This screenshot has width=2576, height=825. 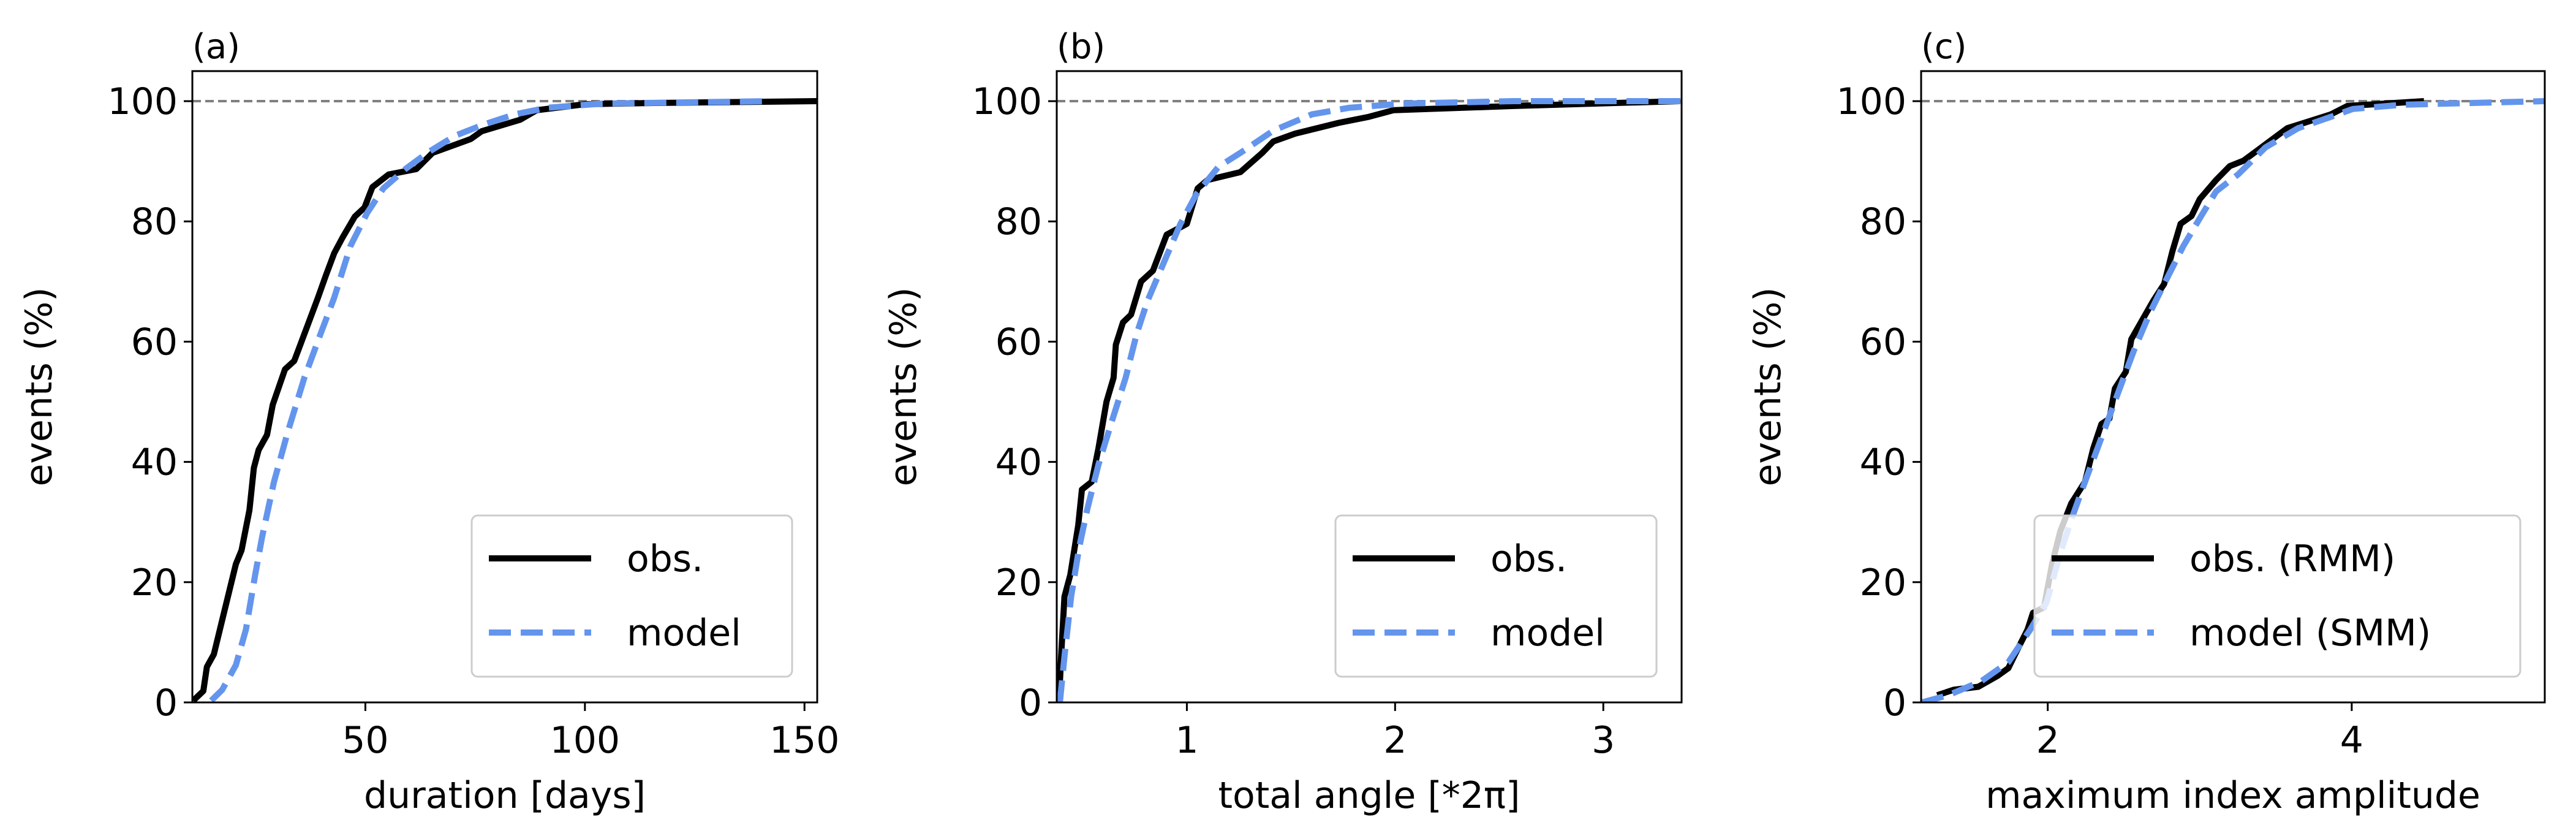 What do you see at coordinates (1081, 47) in the screenshot?
I see `panel-label: (b)` at bounding box center [1081, 47].